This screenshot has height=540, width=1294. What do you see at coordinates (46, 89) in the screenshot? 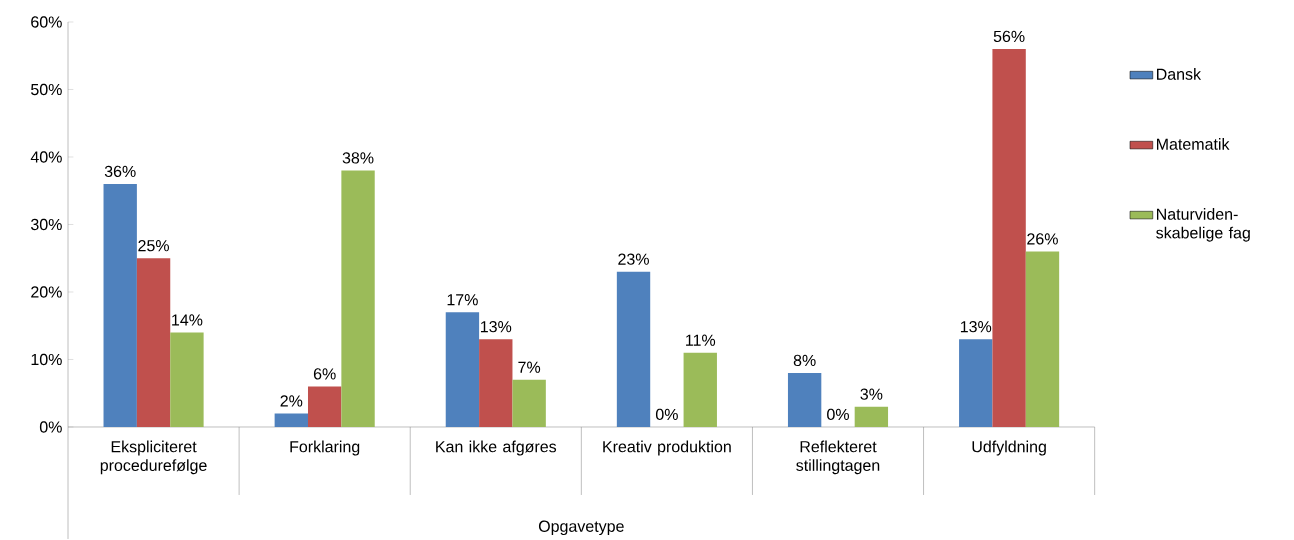
I see `y-tick-label: 50%` at bounding box center [46, 89].